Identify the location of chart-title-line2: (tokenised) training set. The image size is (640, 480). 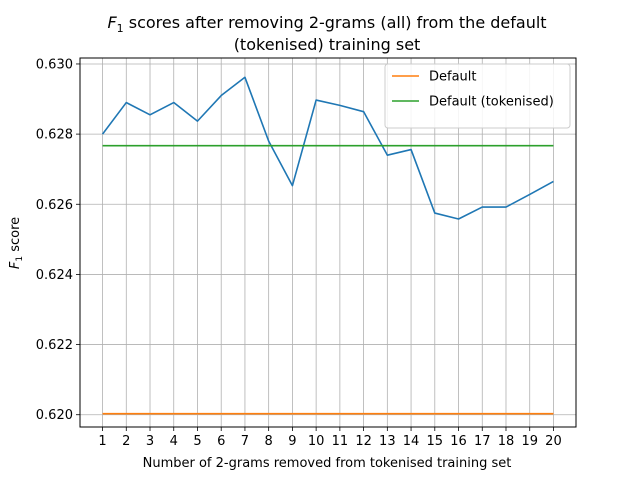
(327, 44).